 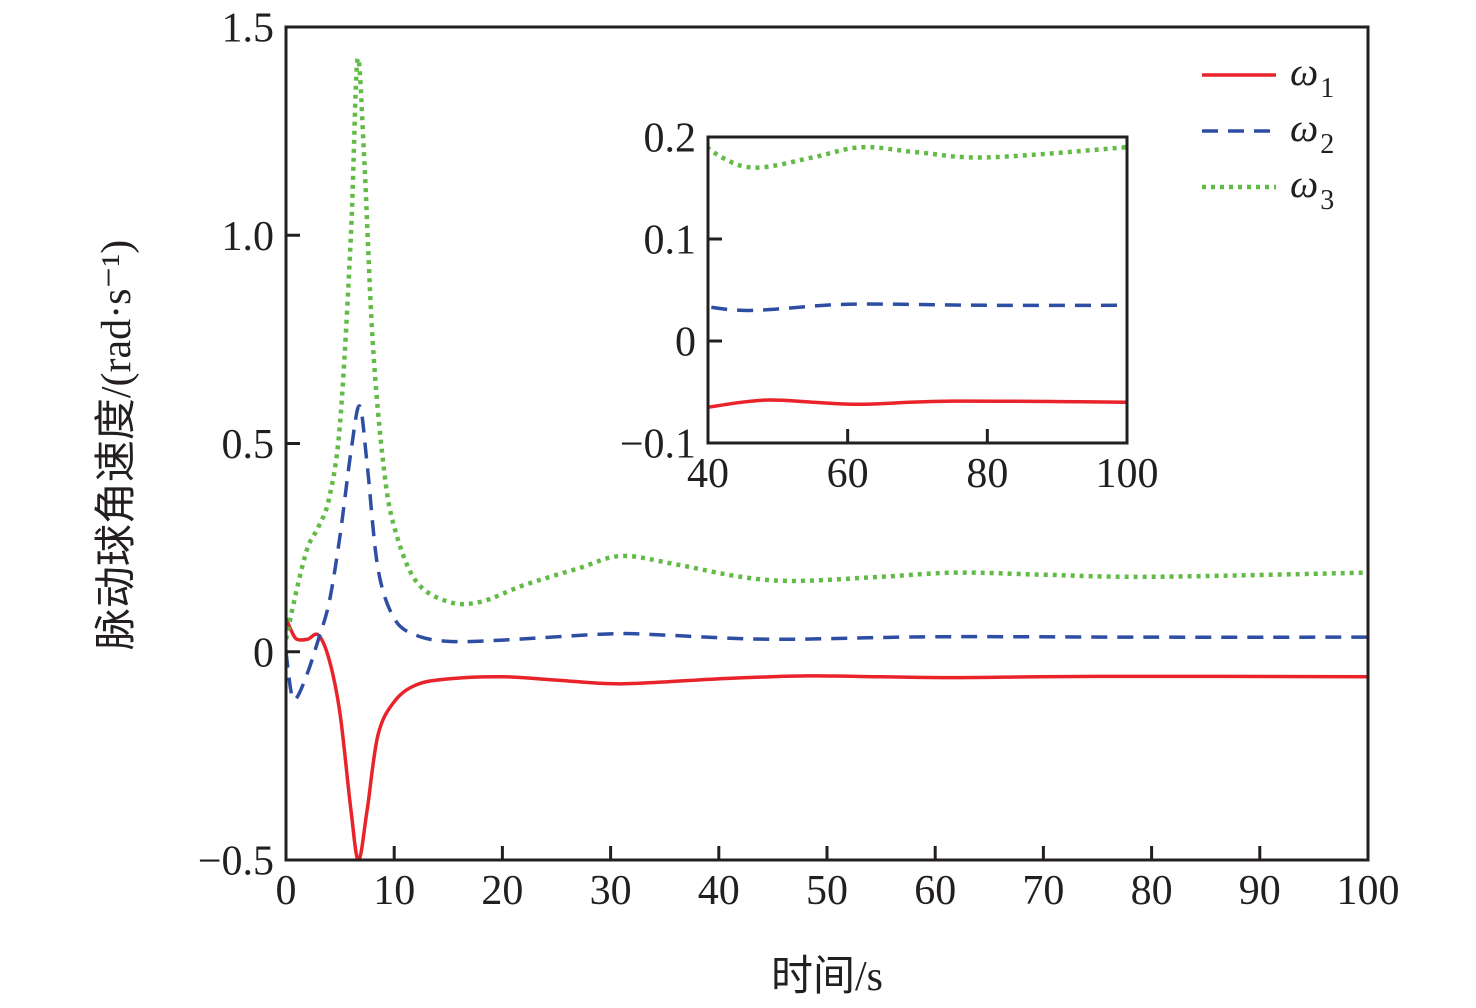 What do you see at coordinates (827, 977) in the screenshot?
I see `x-axis-label: 时间/s` at bounding box center [827, 977].